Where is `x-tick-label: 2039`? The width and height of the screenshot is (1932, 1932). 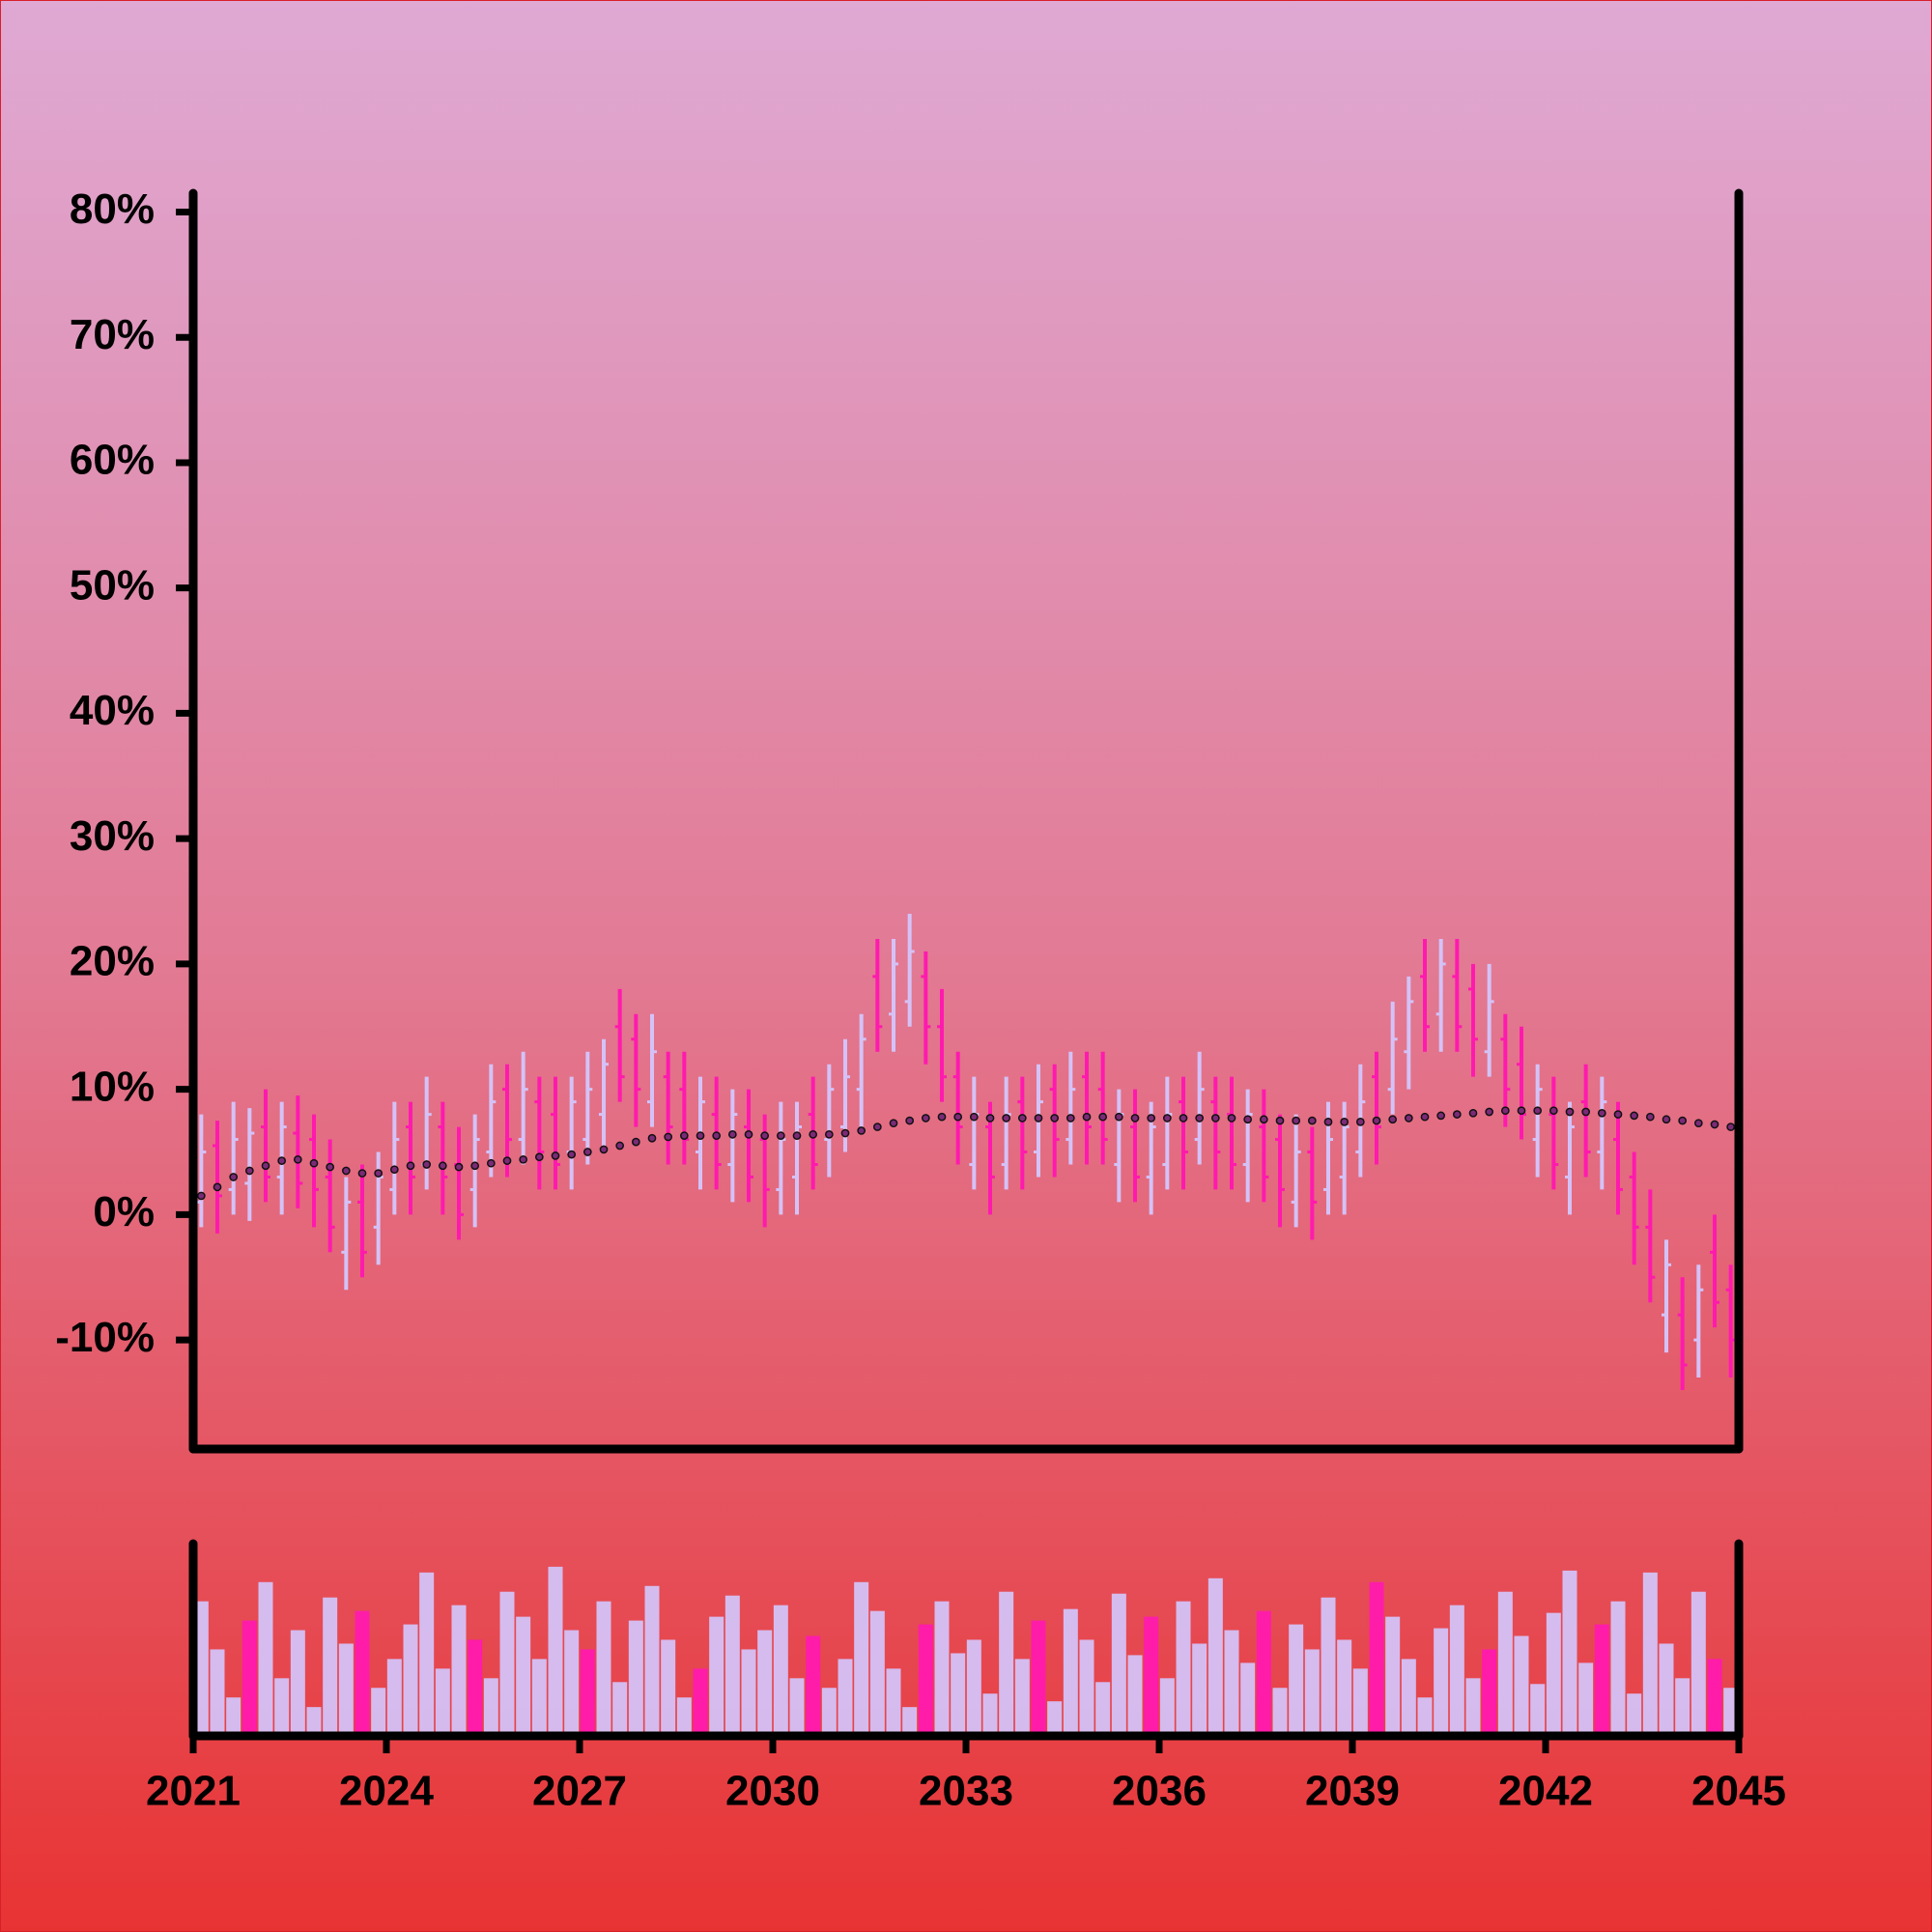
x-tick-label: 2039 is located at coordinates (1352, 1791).